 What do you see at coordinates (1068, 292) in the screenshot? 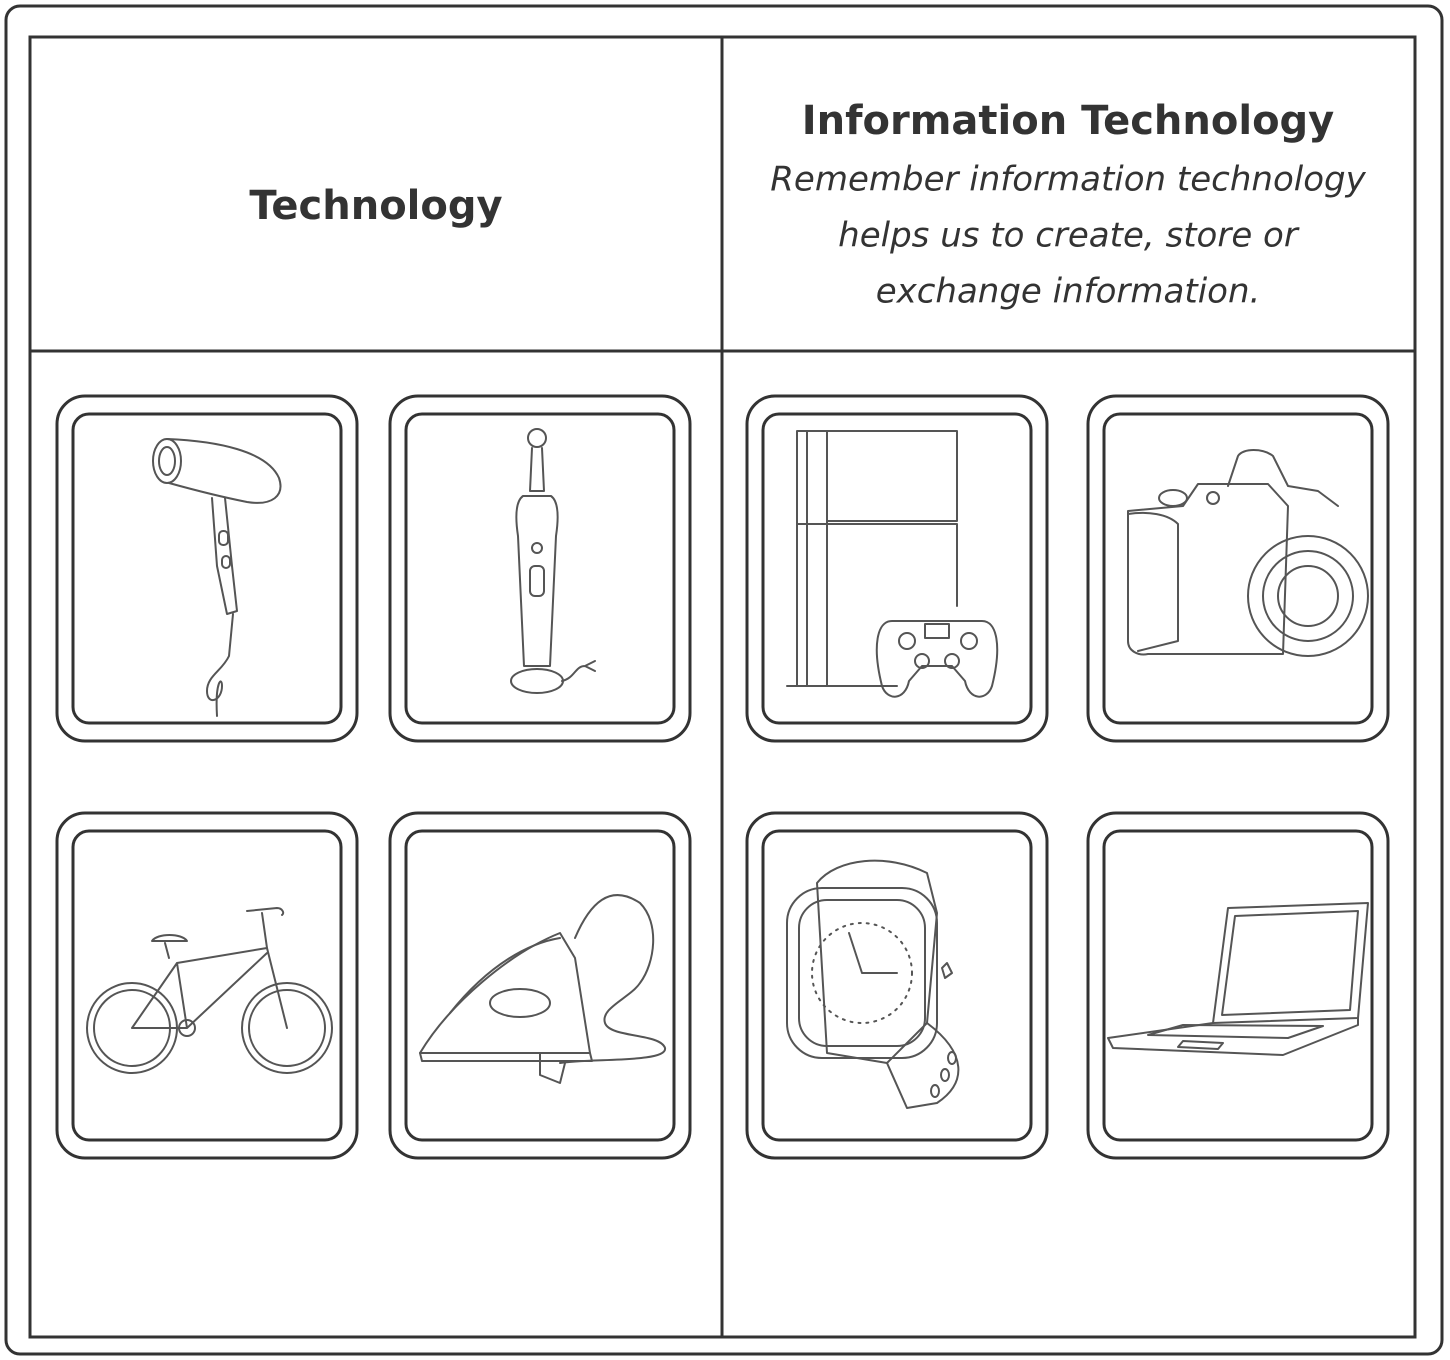
I see `description-line: exchange information.` at bounding box center [1068, 292].